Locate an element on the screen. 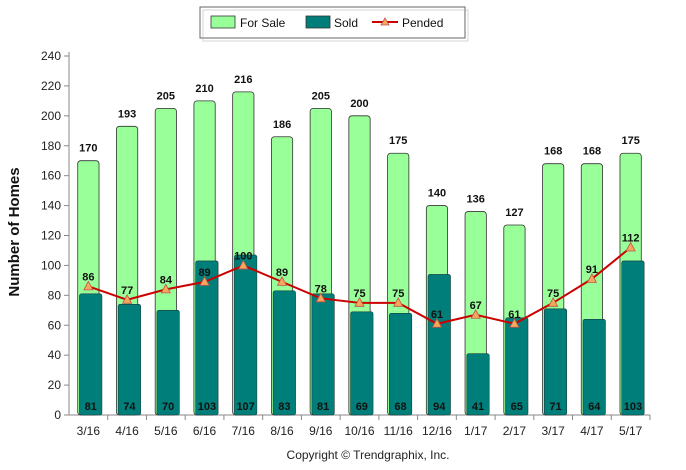  legend-label-for-sale: For Sale is located at coordinates (263, 23).